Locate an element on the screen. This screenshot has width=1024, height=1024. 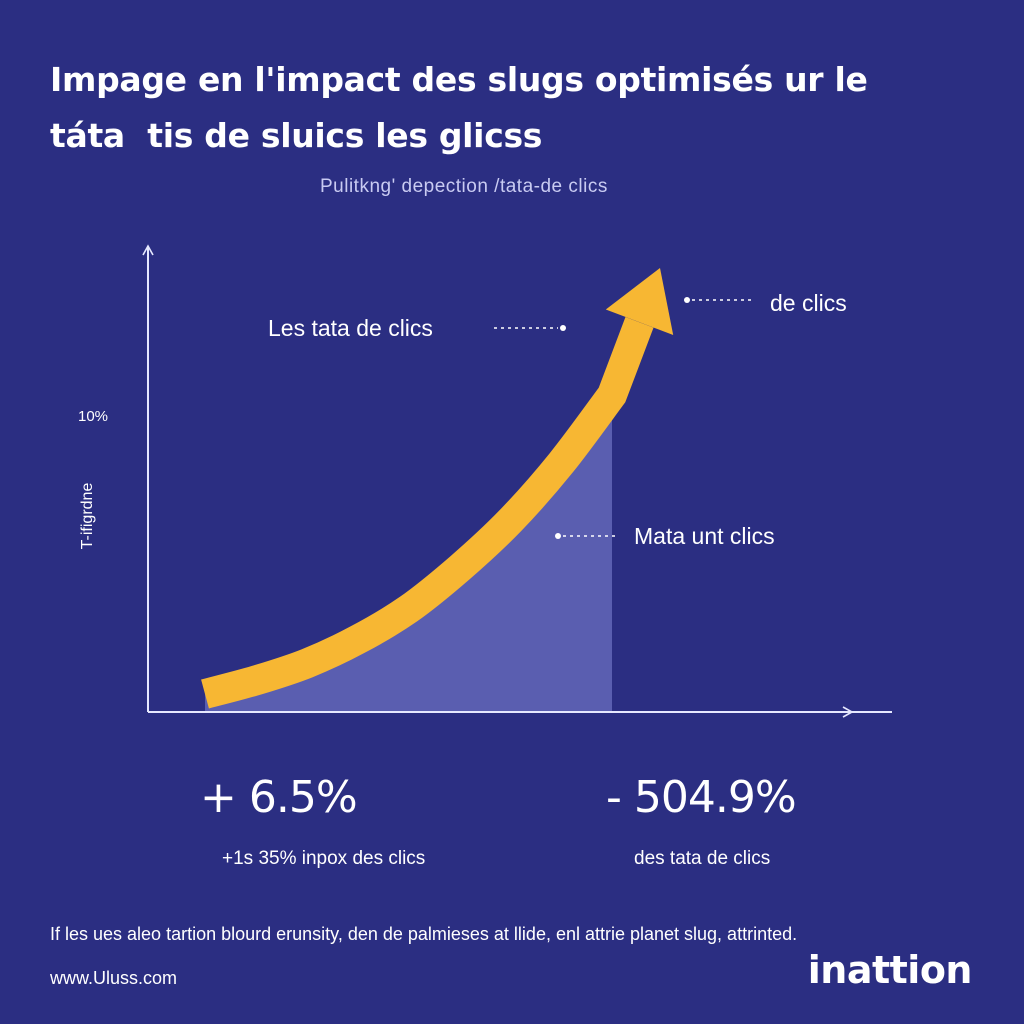
stat-value-right: - 504.9% is located at coordinates (701, 797).